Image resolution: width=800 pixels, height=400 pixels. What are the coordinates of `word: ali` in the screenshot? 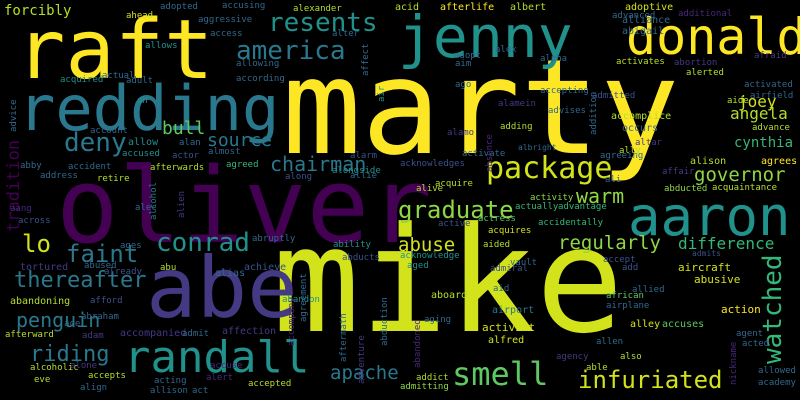 It's located at (613, 180).